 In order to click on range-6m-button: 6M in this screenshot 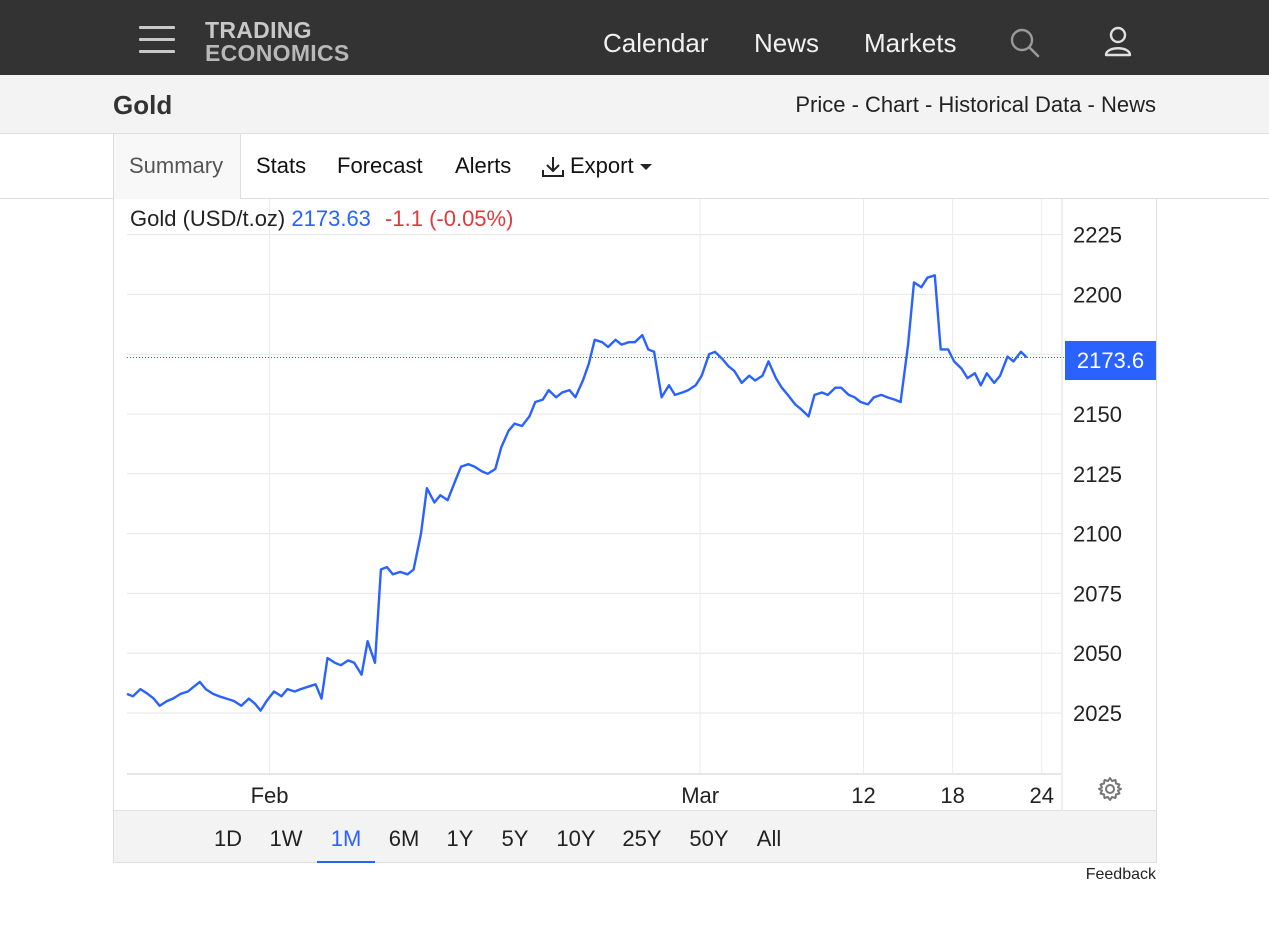, I will do `click(404, 838)`.